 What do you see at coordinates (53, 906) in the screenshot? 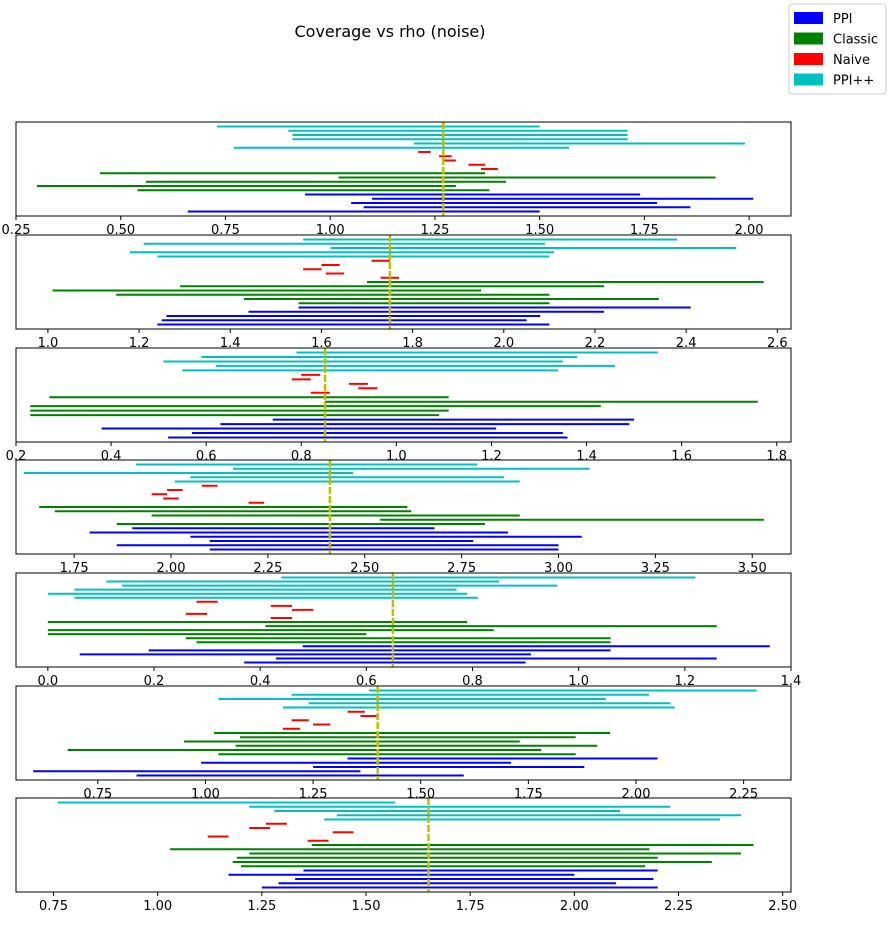
I see `x-tick-label-6-0: 0.75` at bounding box center [53, 906].